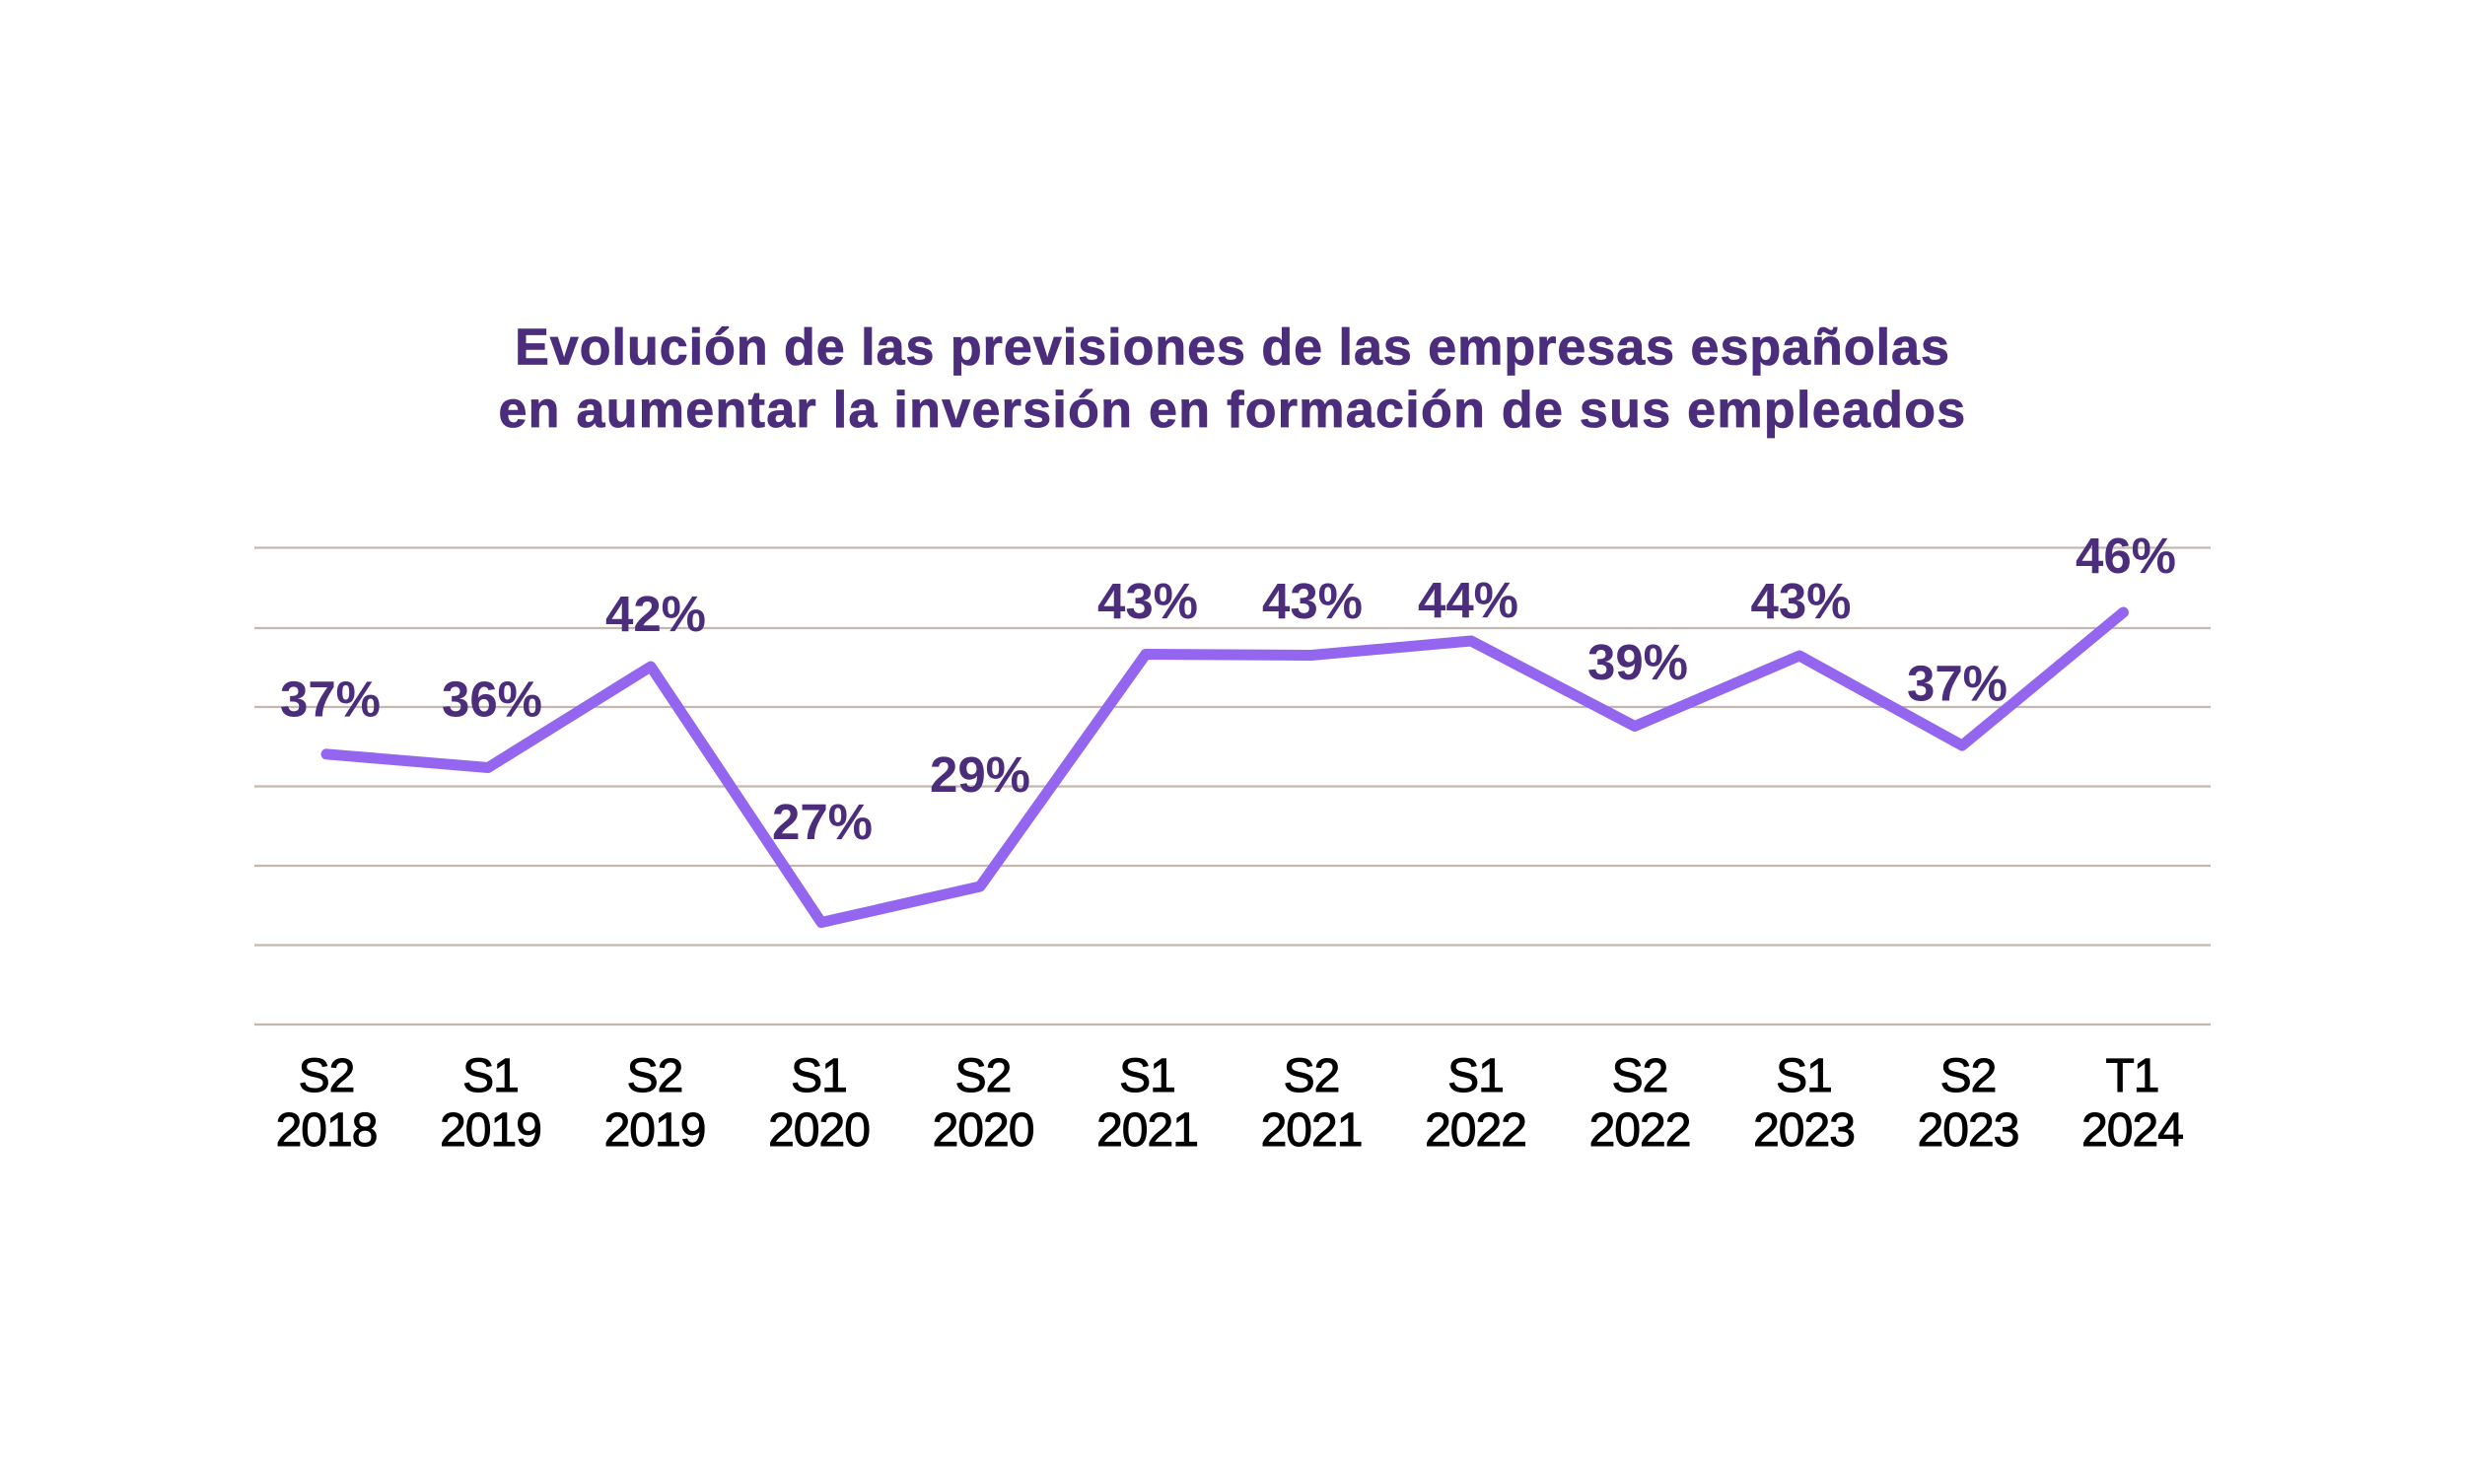 The image size is (2465, 1484). I want to click on svg-text: 2024, so click(2132, 1130).